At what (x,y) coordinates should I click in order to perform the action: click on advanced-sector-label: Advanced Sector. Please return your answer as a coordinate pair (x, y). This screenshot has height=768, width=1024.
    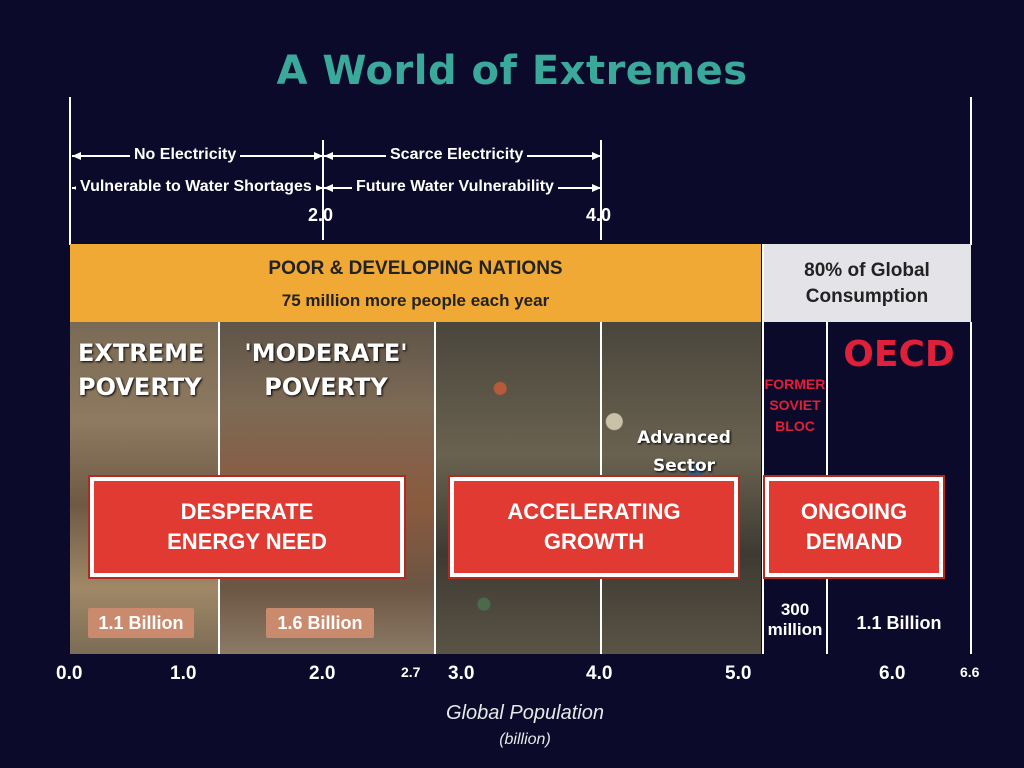
    Looking at the image, I should click on (684, 452).